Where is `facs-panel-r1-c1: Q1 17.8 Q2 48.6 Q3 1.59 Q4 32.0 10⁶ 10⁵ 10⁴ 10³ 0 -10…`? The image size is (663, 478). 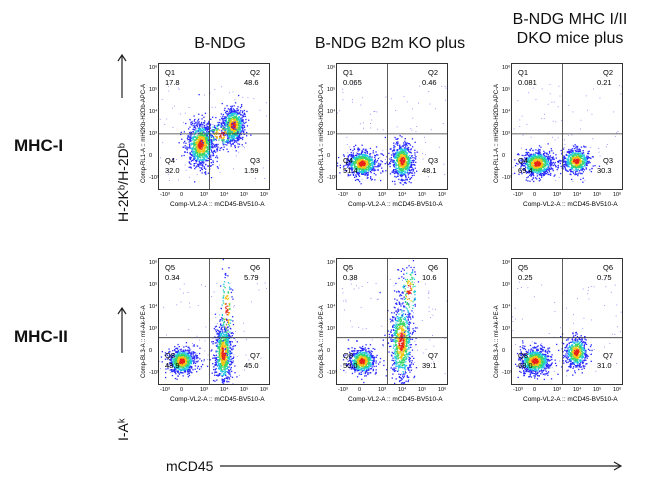
facs-panel-r1-c1: Q1 17.8 Q2 48.6 Q3 1.59 Q4 32.0 10⁶ 10⁵ 10⁴ 10³ 0 -10… is located at coordinates (205, 135).